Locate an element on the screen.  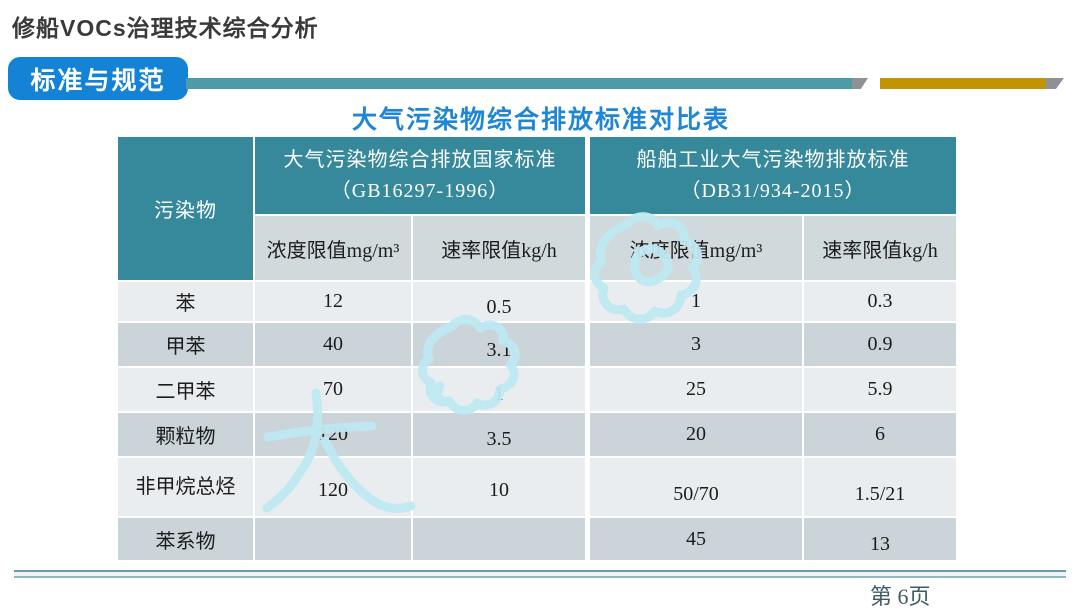
subheader-db-concentration: 浓度限值mg/m³ is located at coordinates (694, 248).